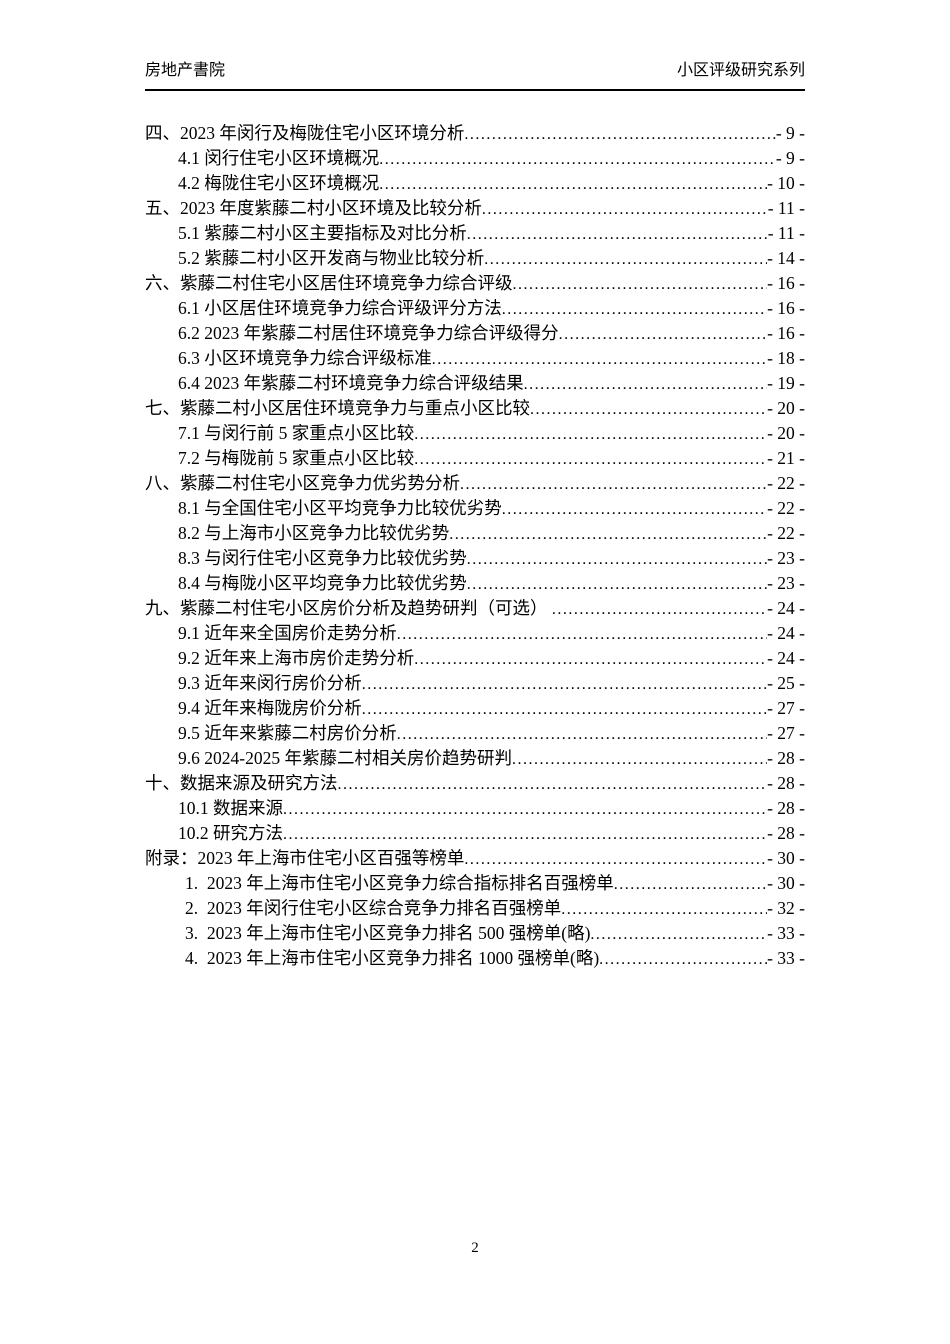  I want to click on toc-entry: 6.4 2023 年紫藤二村环境竞争力综合评级结果 - 19 -, so click(475, 383).